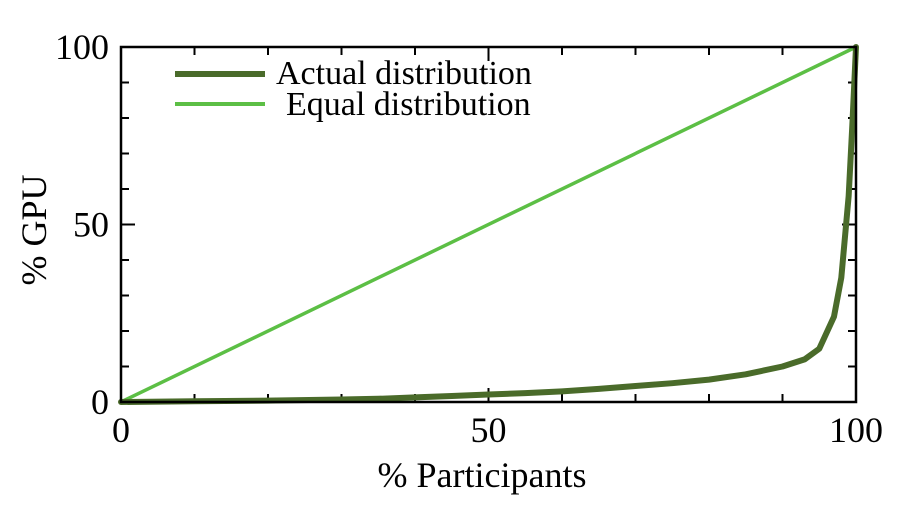 The width and height of the screenshot is (918, 517). What do you see at coordinates (404, 73) in the screenshot?
I see `legend-label-actual: Actual distribution` at bounding box center [404, 73].